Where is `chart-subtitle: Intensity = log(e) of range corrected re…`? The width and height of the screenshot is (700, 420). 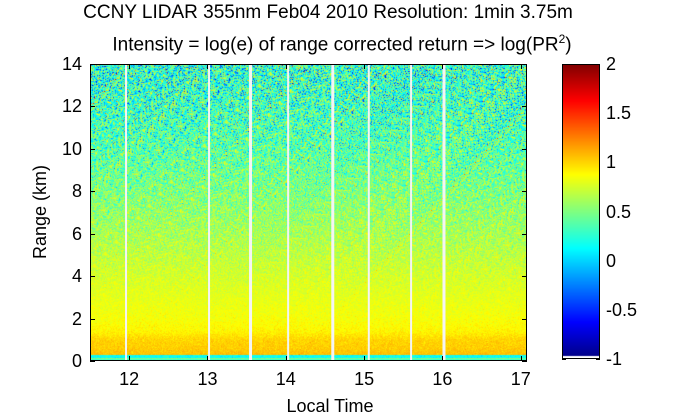
chart-subtitle: Intensity = log(e) of range corrected re… is located at coordinates (346, 42).